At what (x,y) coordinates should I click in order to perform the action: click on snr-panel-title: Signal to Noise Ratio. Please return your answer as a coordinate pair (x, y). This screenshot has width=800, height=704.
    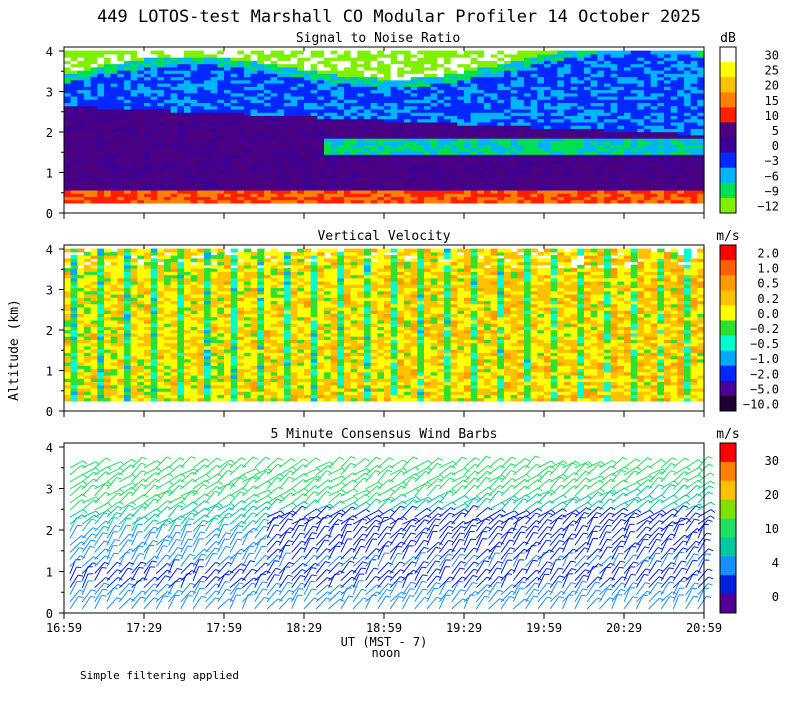
    Looking at the image, I should click on (378, 38).